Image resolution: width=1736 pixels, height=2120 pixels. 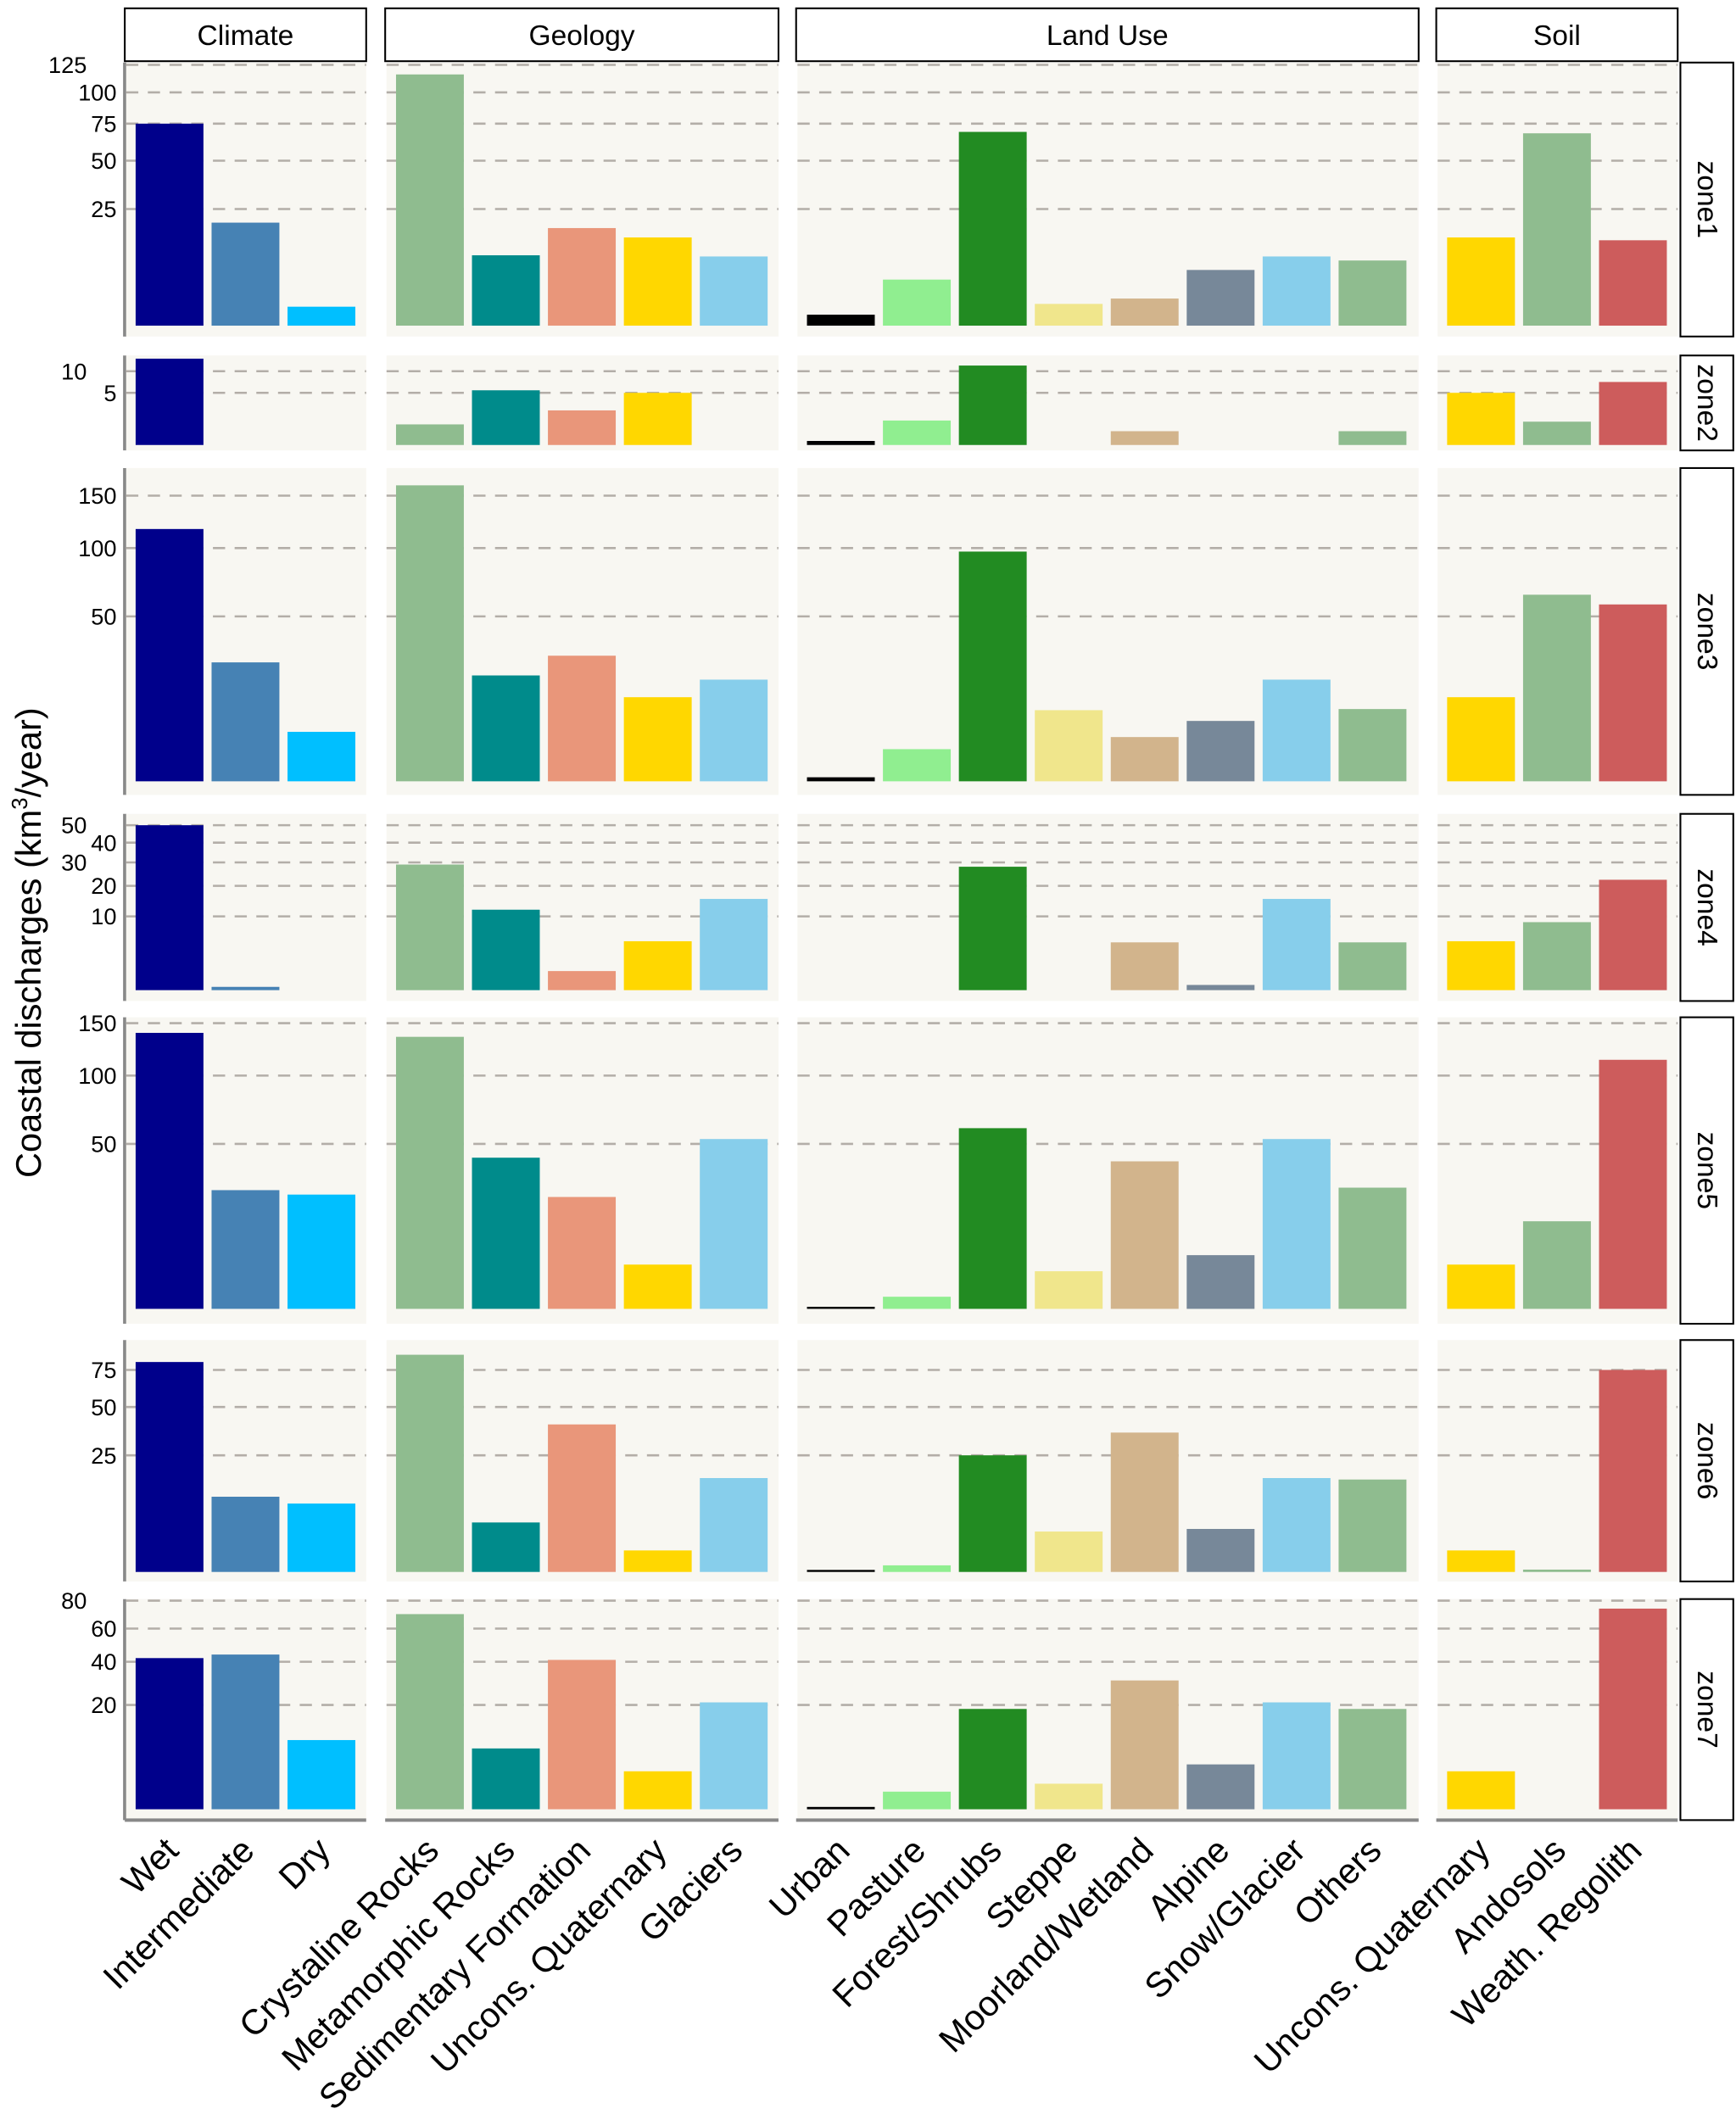 I want to click on y-tick-label: 125, so click(x=67, y=65).